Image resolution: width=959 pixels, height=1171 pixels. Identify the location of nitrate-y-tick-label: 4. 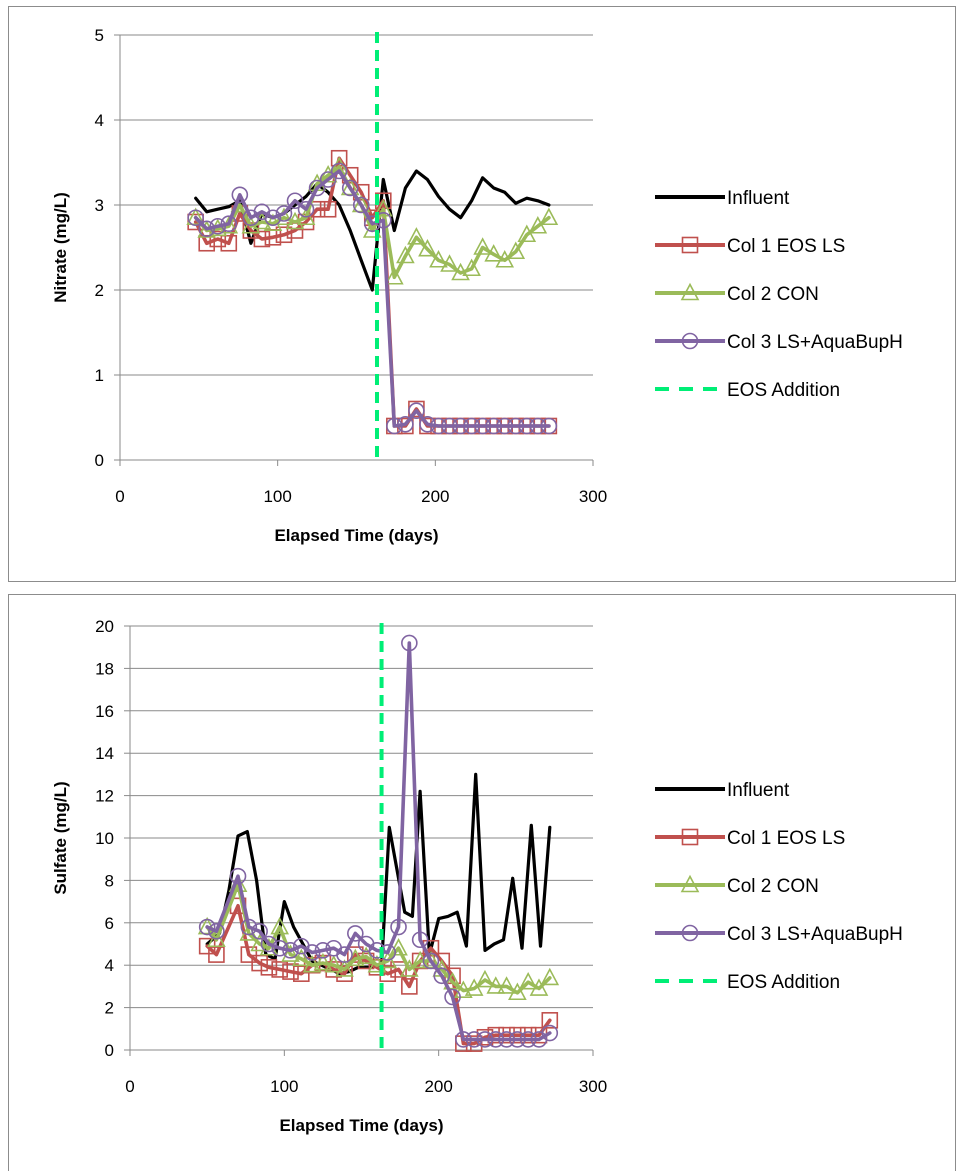
(99, 120).